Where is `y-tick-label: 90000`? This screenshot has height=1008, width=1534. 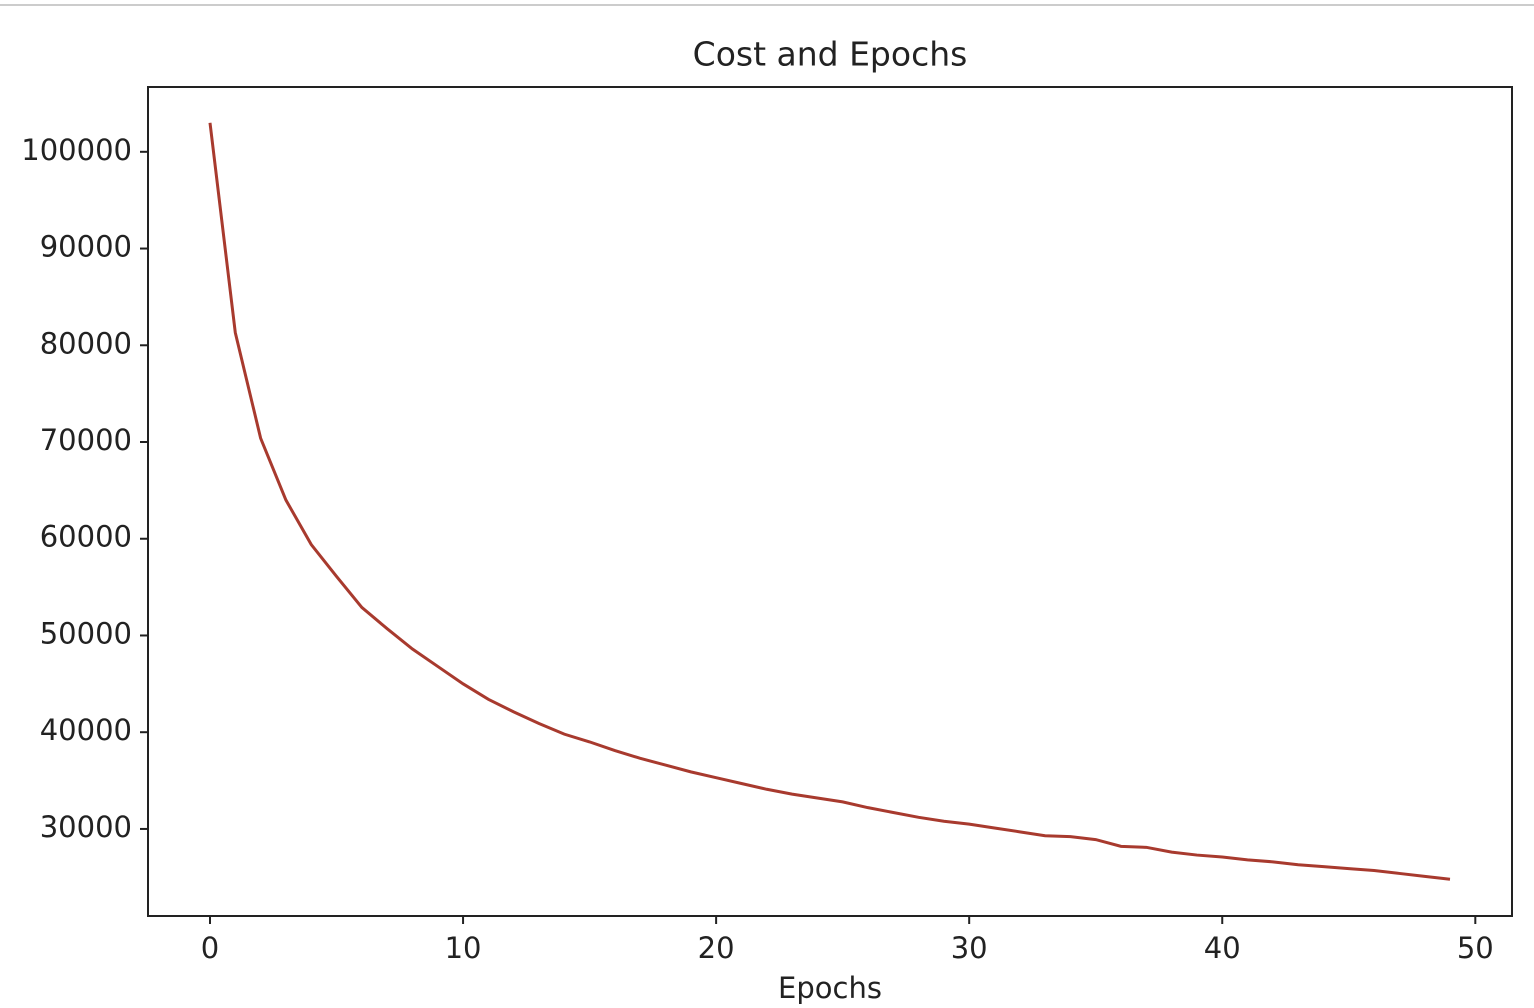
y-tick-label: 90000 is located at coordinates (86, 247).